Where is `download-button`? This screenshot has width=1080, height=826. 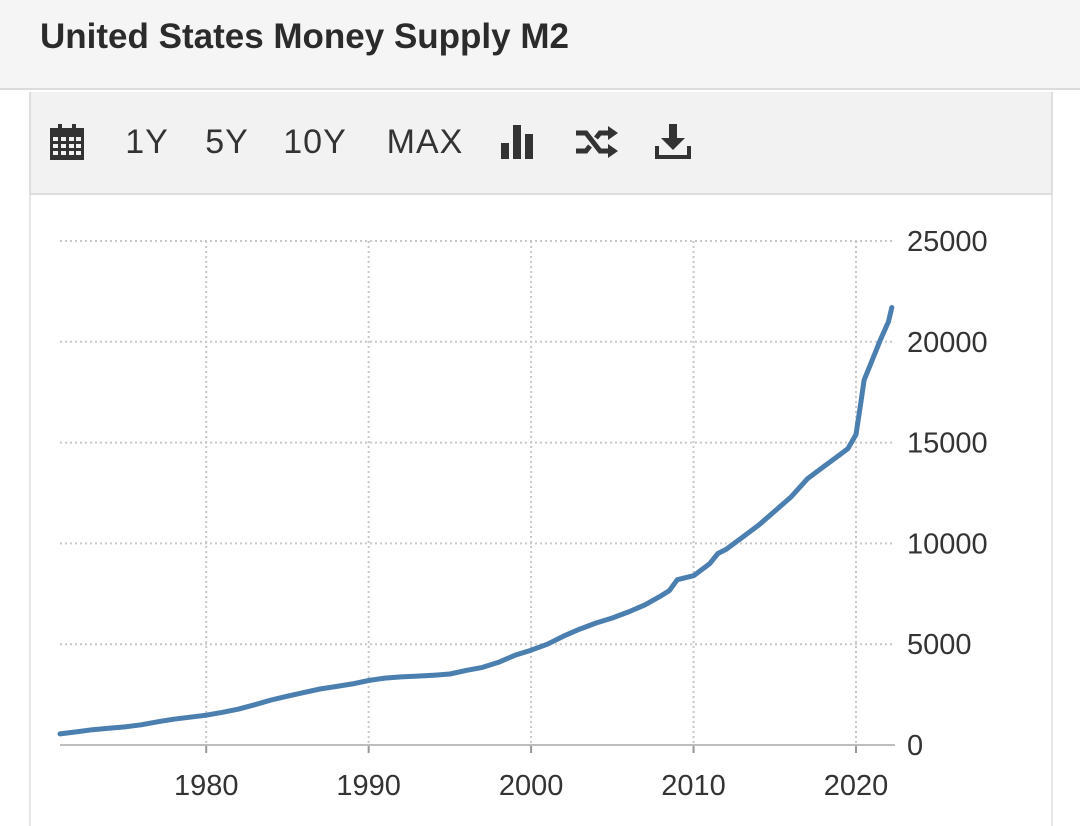
download-button is located at coordinates (673, 142).